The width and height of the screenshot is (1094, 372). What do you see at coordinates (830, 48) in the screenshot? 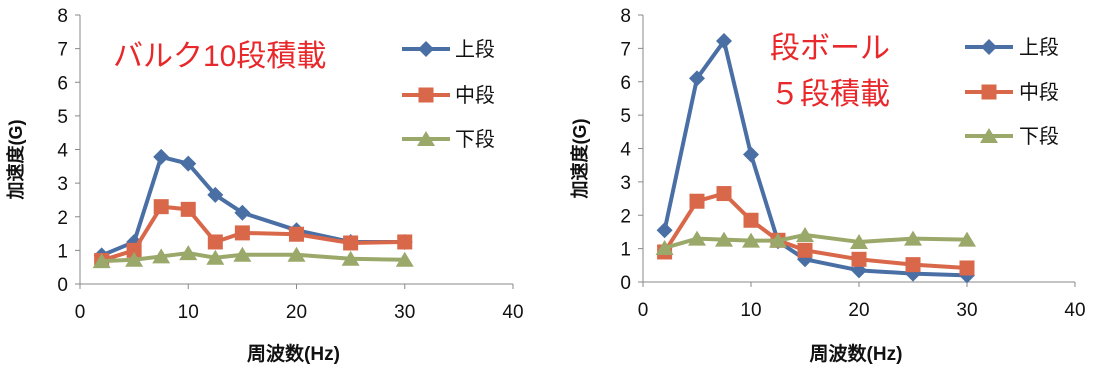
I see `chart-title: 段ボール` at bounding box center [830, 48].